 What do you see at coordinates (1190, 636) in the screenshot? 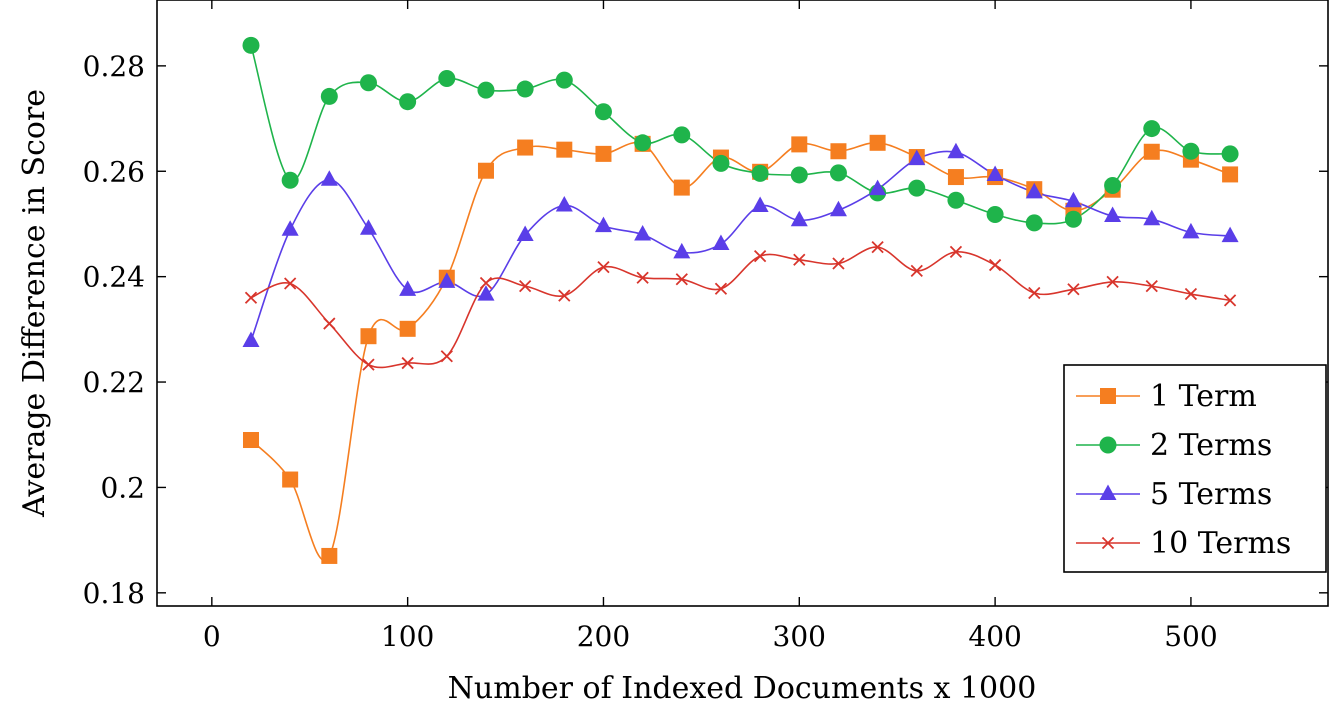
I see `x-tick-label: 500` at bounding box center [1190, 636].